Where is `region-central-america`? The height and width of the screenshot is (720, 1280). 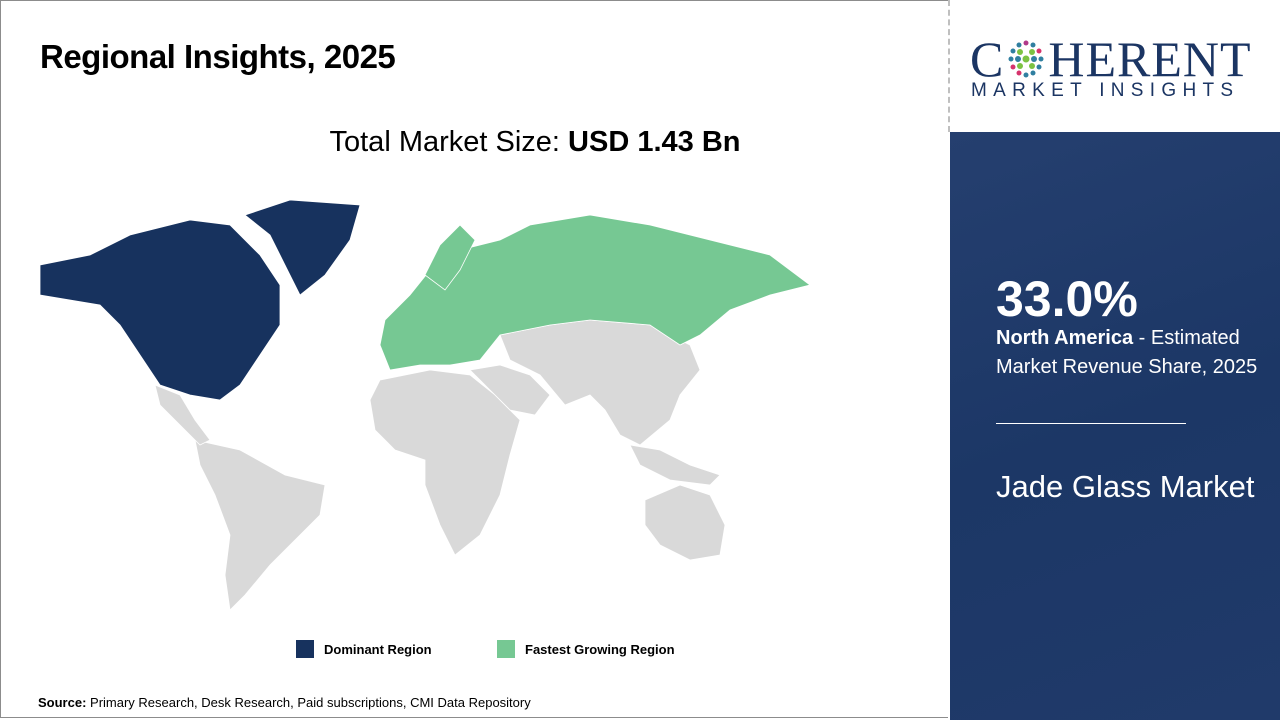 region-central-america is located at coordinates (182, 415).